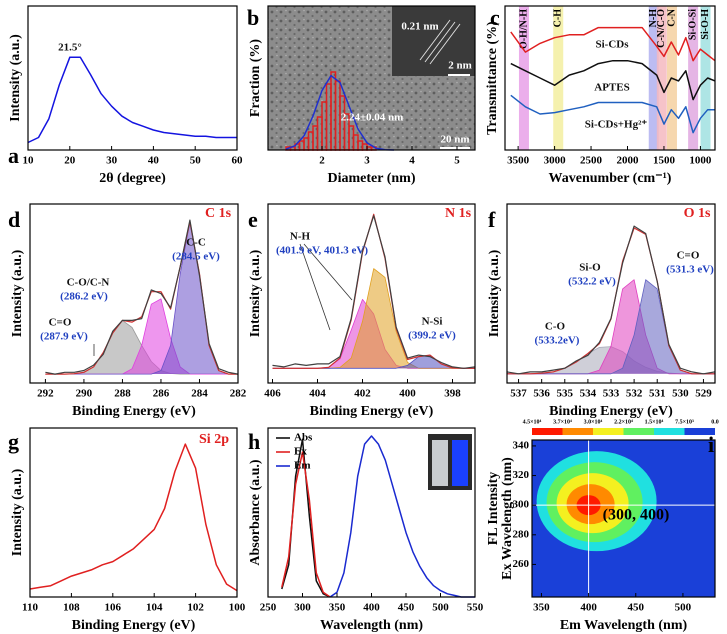 The image size is (727, 634). I want to click on x-tick-label: 4, so click(412, 161).